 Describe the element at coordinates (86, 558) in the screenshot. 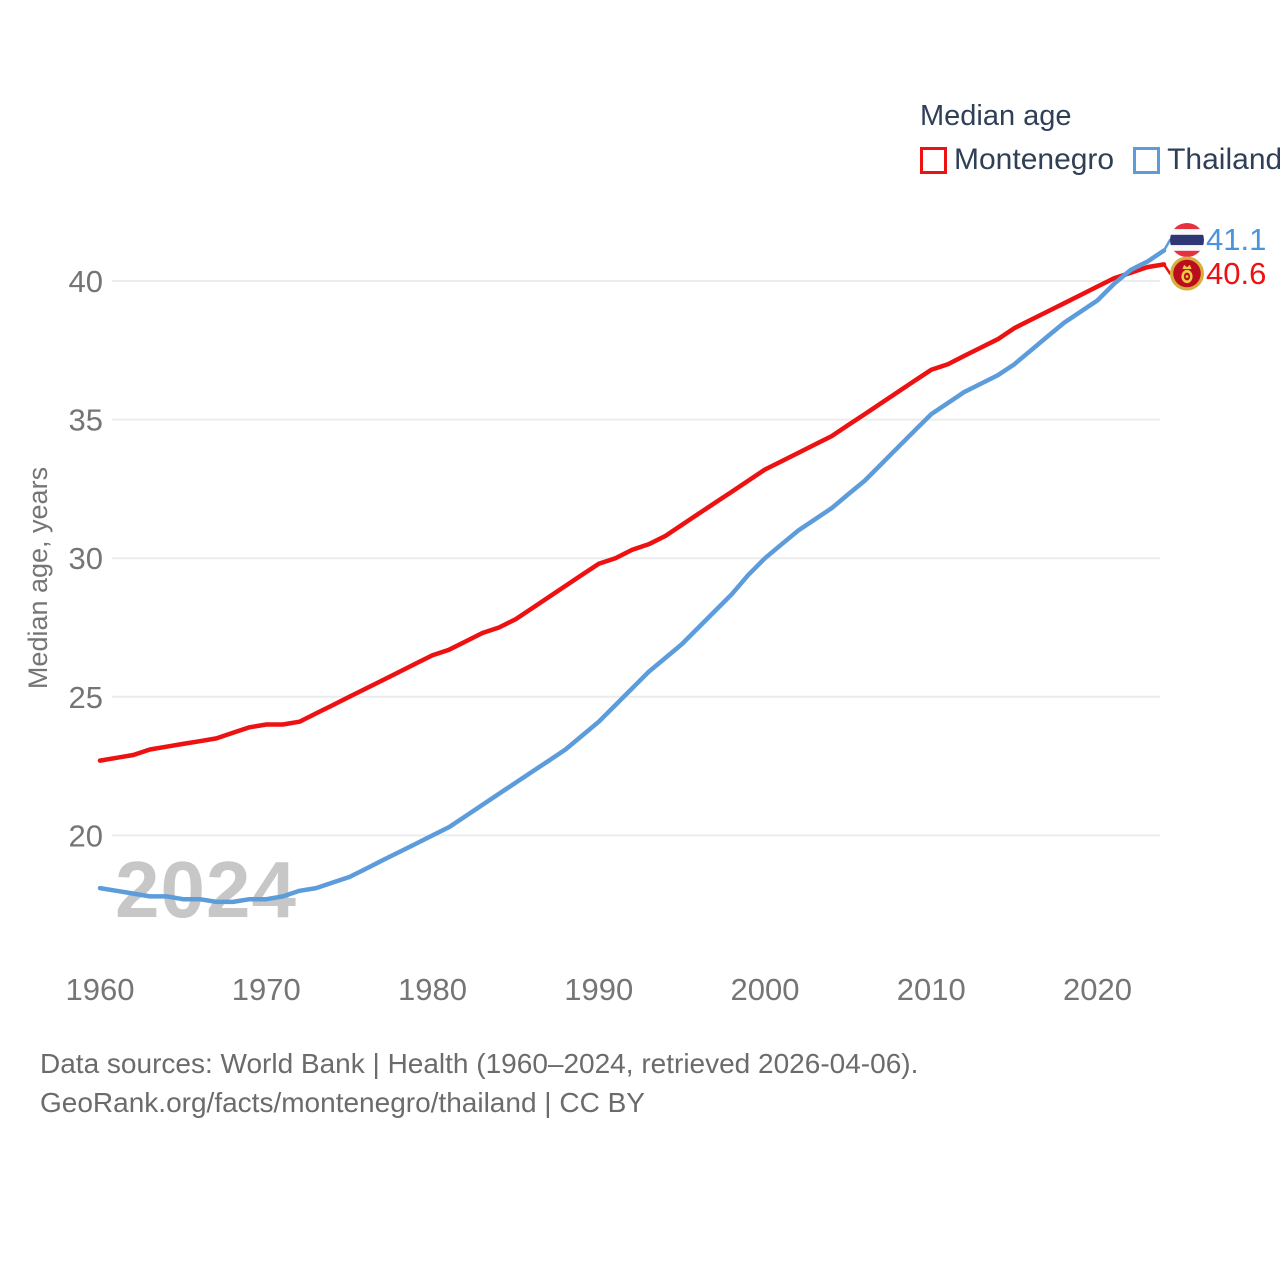

I see `y-tick-label: 30` at that location.